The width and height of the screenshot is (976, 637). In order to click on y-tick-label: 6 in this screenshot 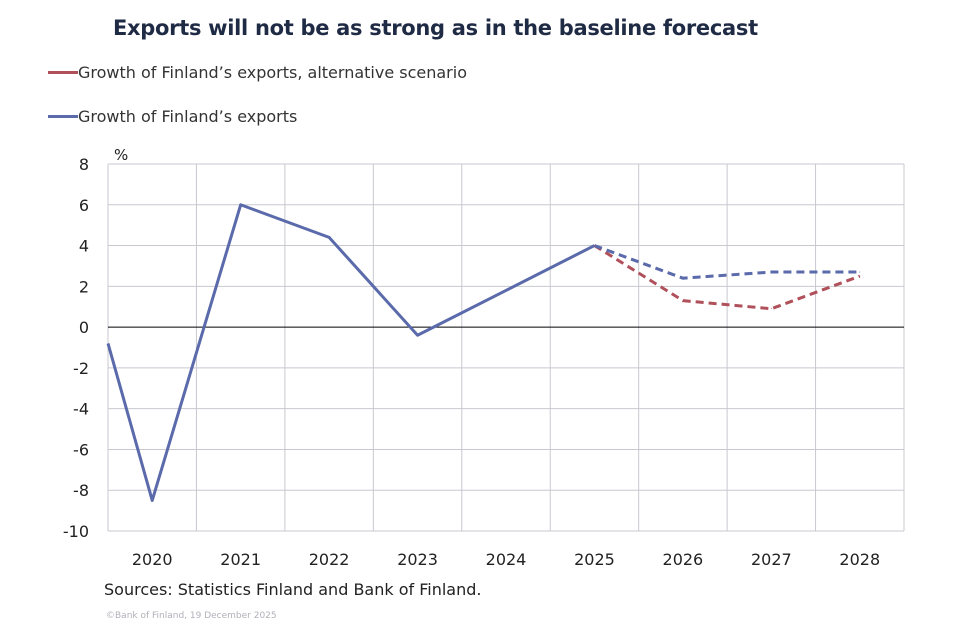, I will do `click(84, 205)`.